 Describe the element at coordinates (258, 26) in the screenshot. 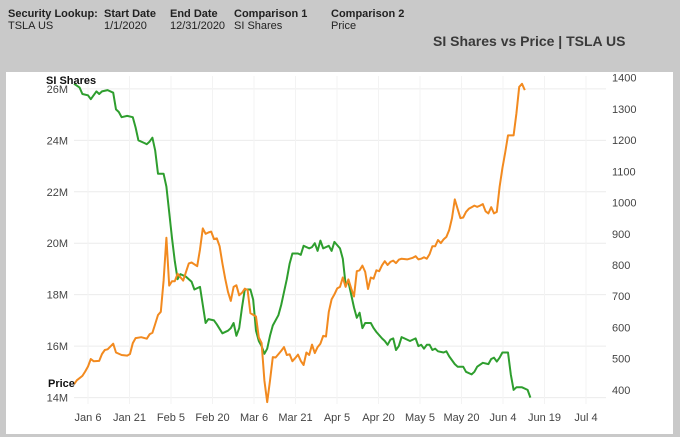

I see `header-value: SI Shares` at that location.